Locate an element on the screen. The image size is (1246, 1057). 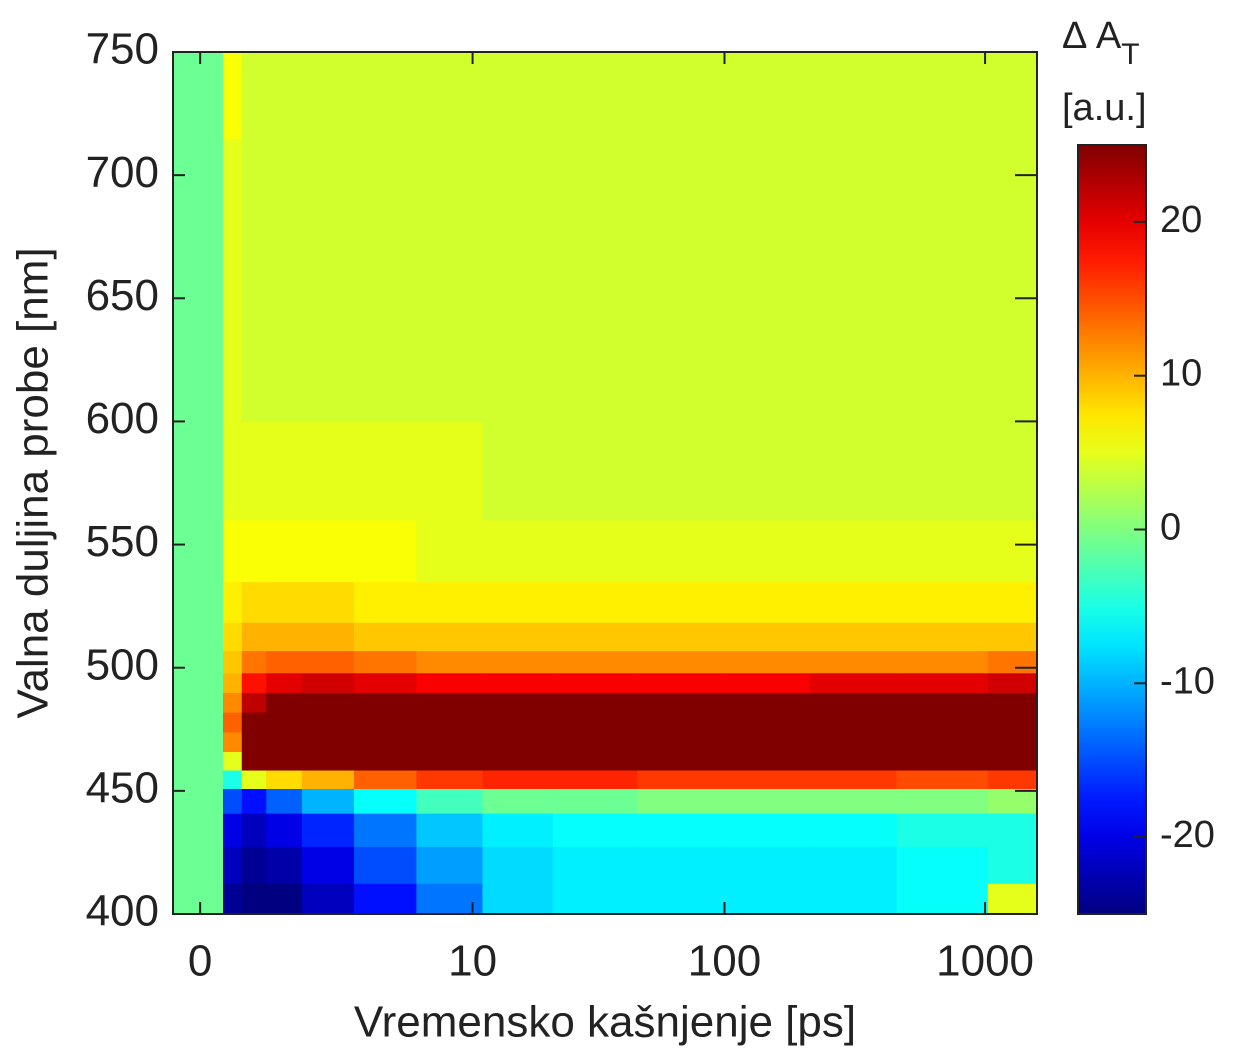
y-tick-label: 450 is located at coordinates (122, 787).